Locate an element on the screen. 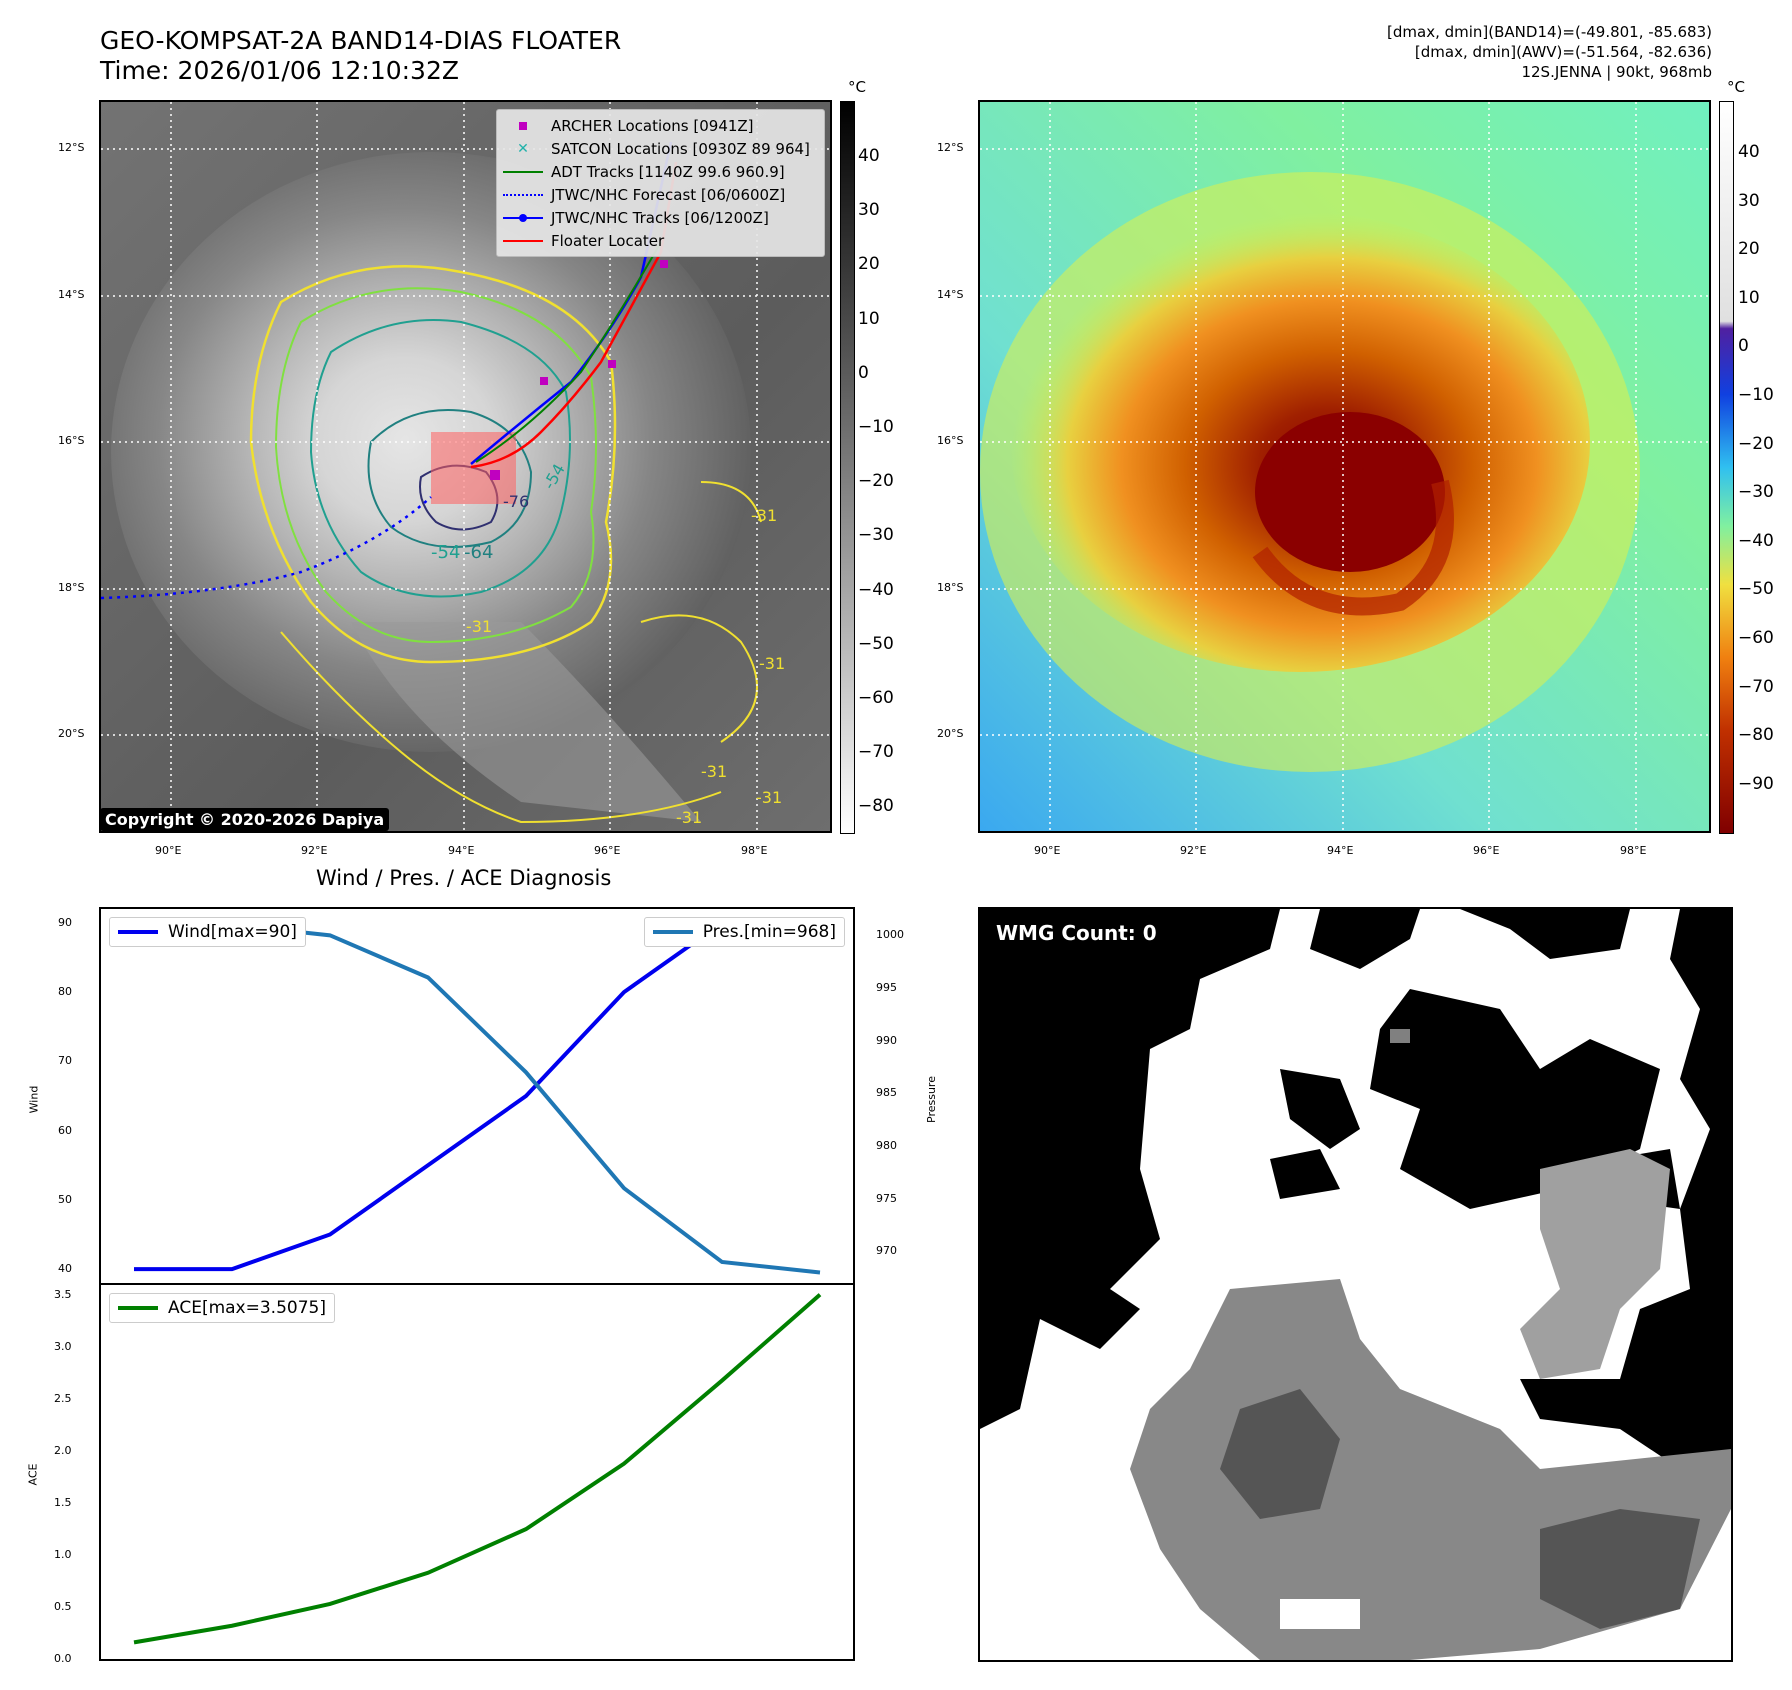  title-line-2: Time: 2026/01/06 12:10:32Z is located at coordinates (279, 70).